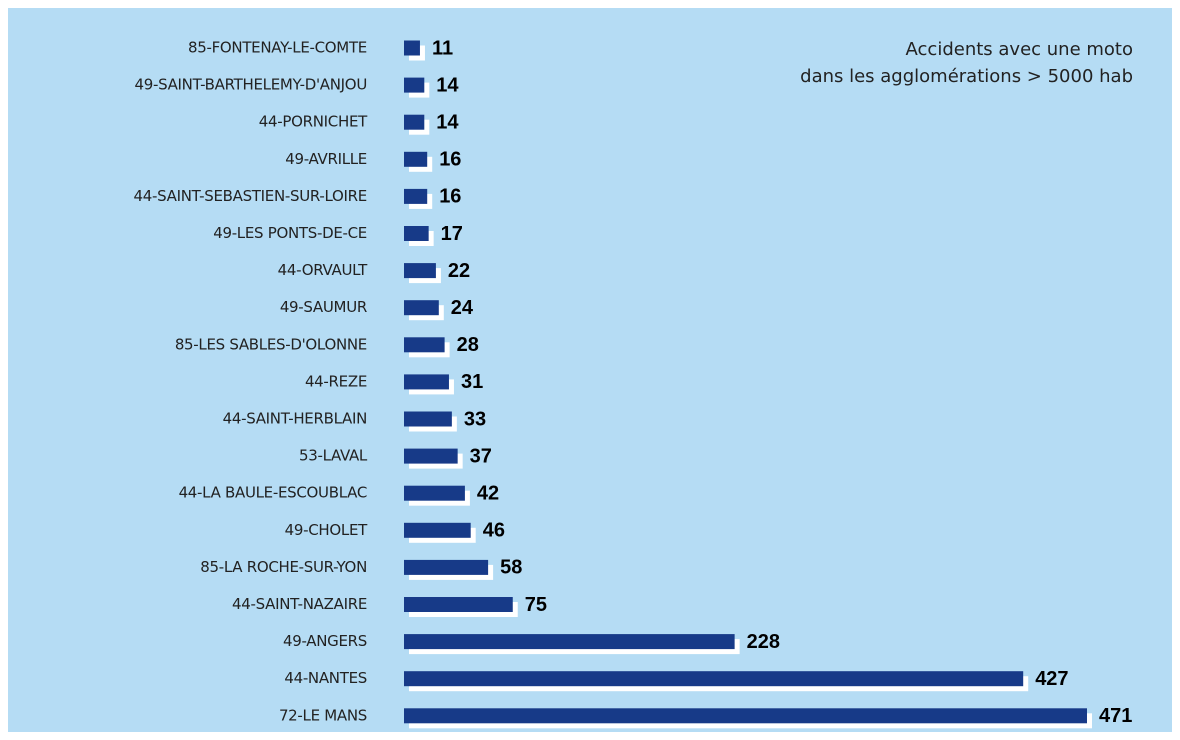 This screenshot has width=1180, height=740. I want to click on value-label: 11, so click(442, 48).